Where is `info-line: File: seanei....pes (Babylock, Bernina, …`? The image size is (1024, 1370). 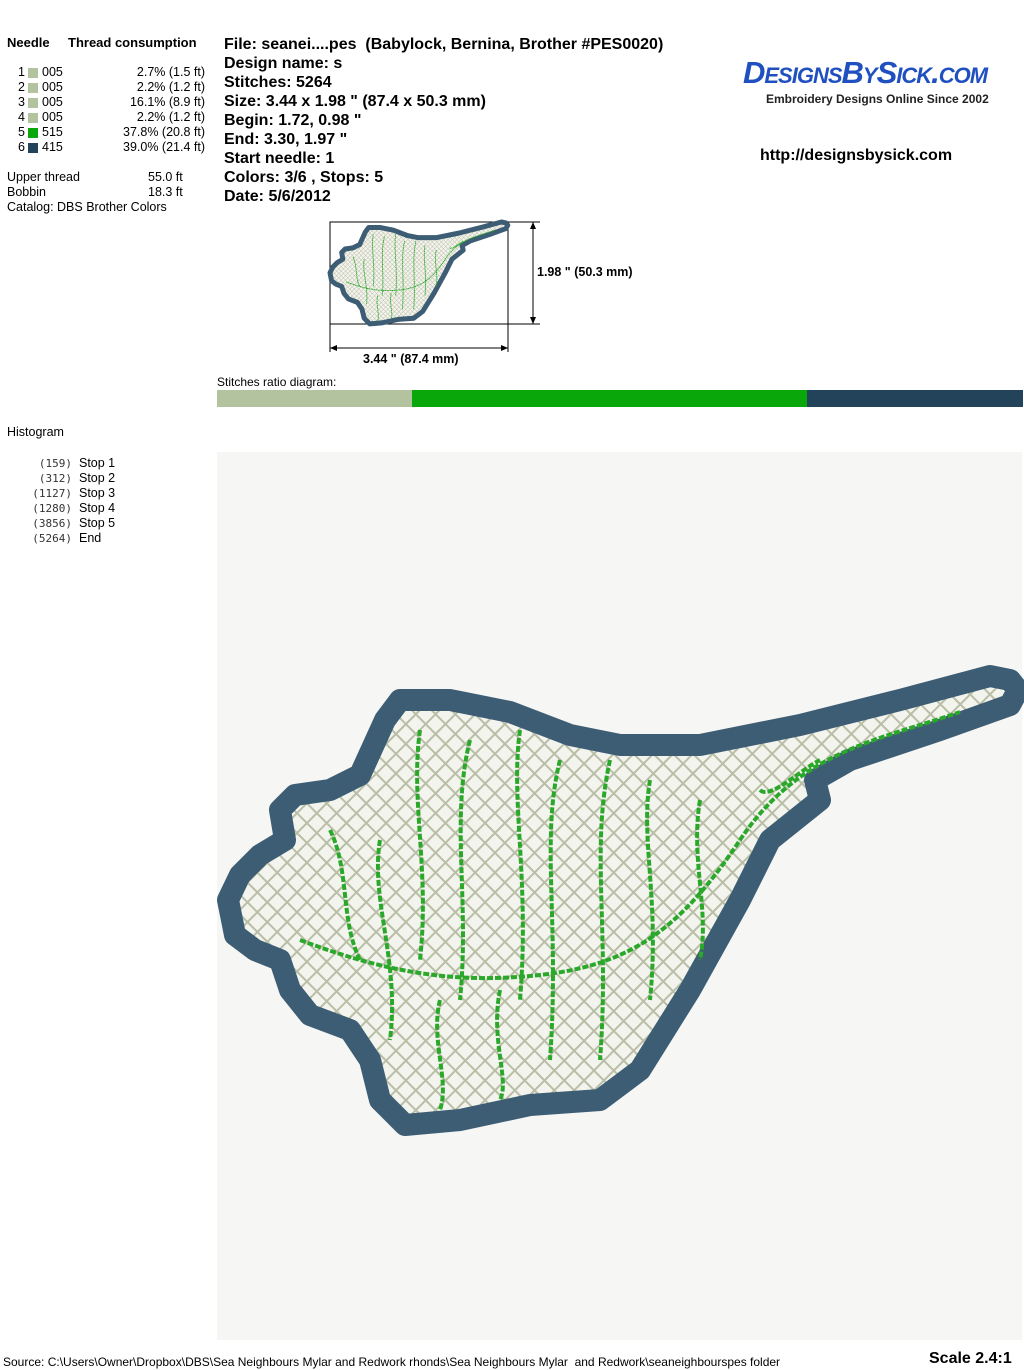
info-line: File: seanei....pes (Babylock, Bernina, … is located at coordinates (444, 44).